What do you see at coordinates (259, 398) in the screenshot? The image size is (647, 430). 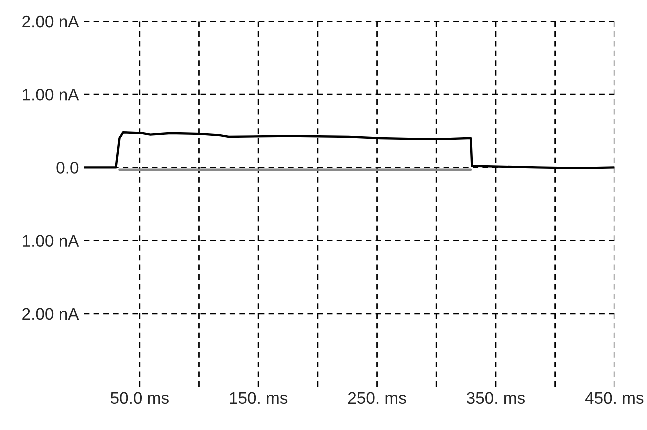 I see `x-tick-label: 150. ms` at bounding box center [259, 398].